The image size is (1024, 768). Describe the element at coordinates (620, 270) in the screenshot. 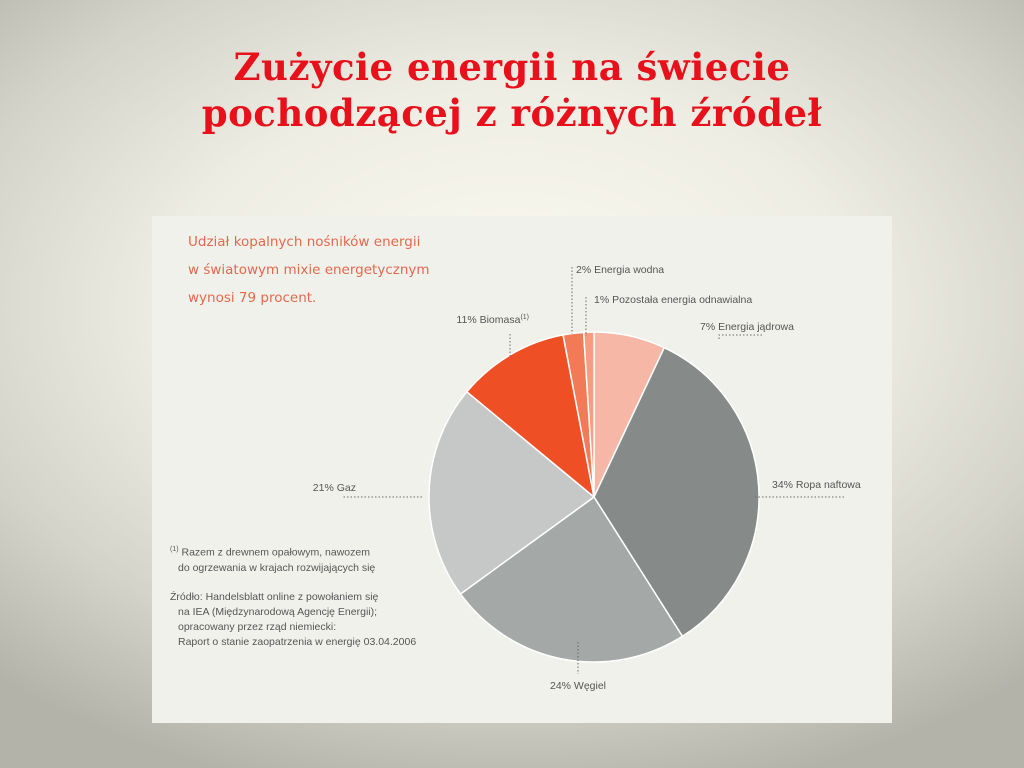

I see `slice-label-6: 2% Energia wodna` at that location.